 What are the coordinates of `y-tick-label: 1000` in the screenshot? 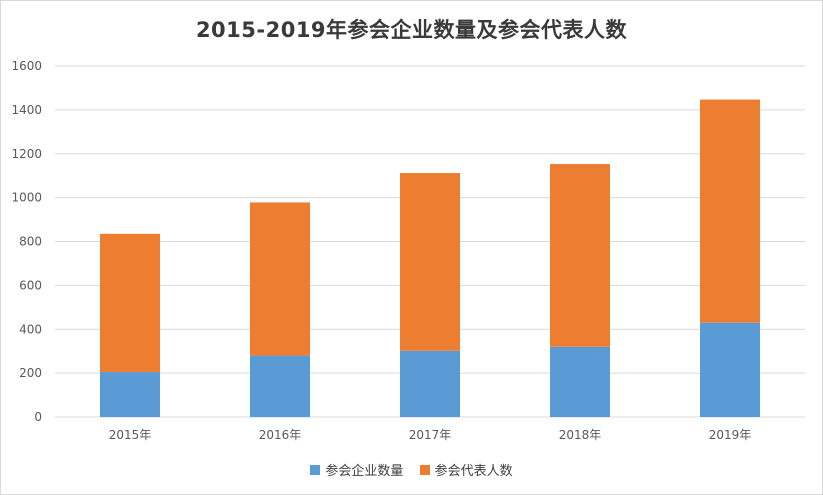 It's located at (26, 198).